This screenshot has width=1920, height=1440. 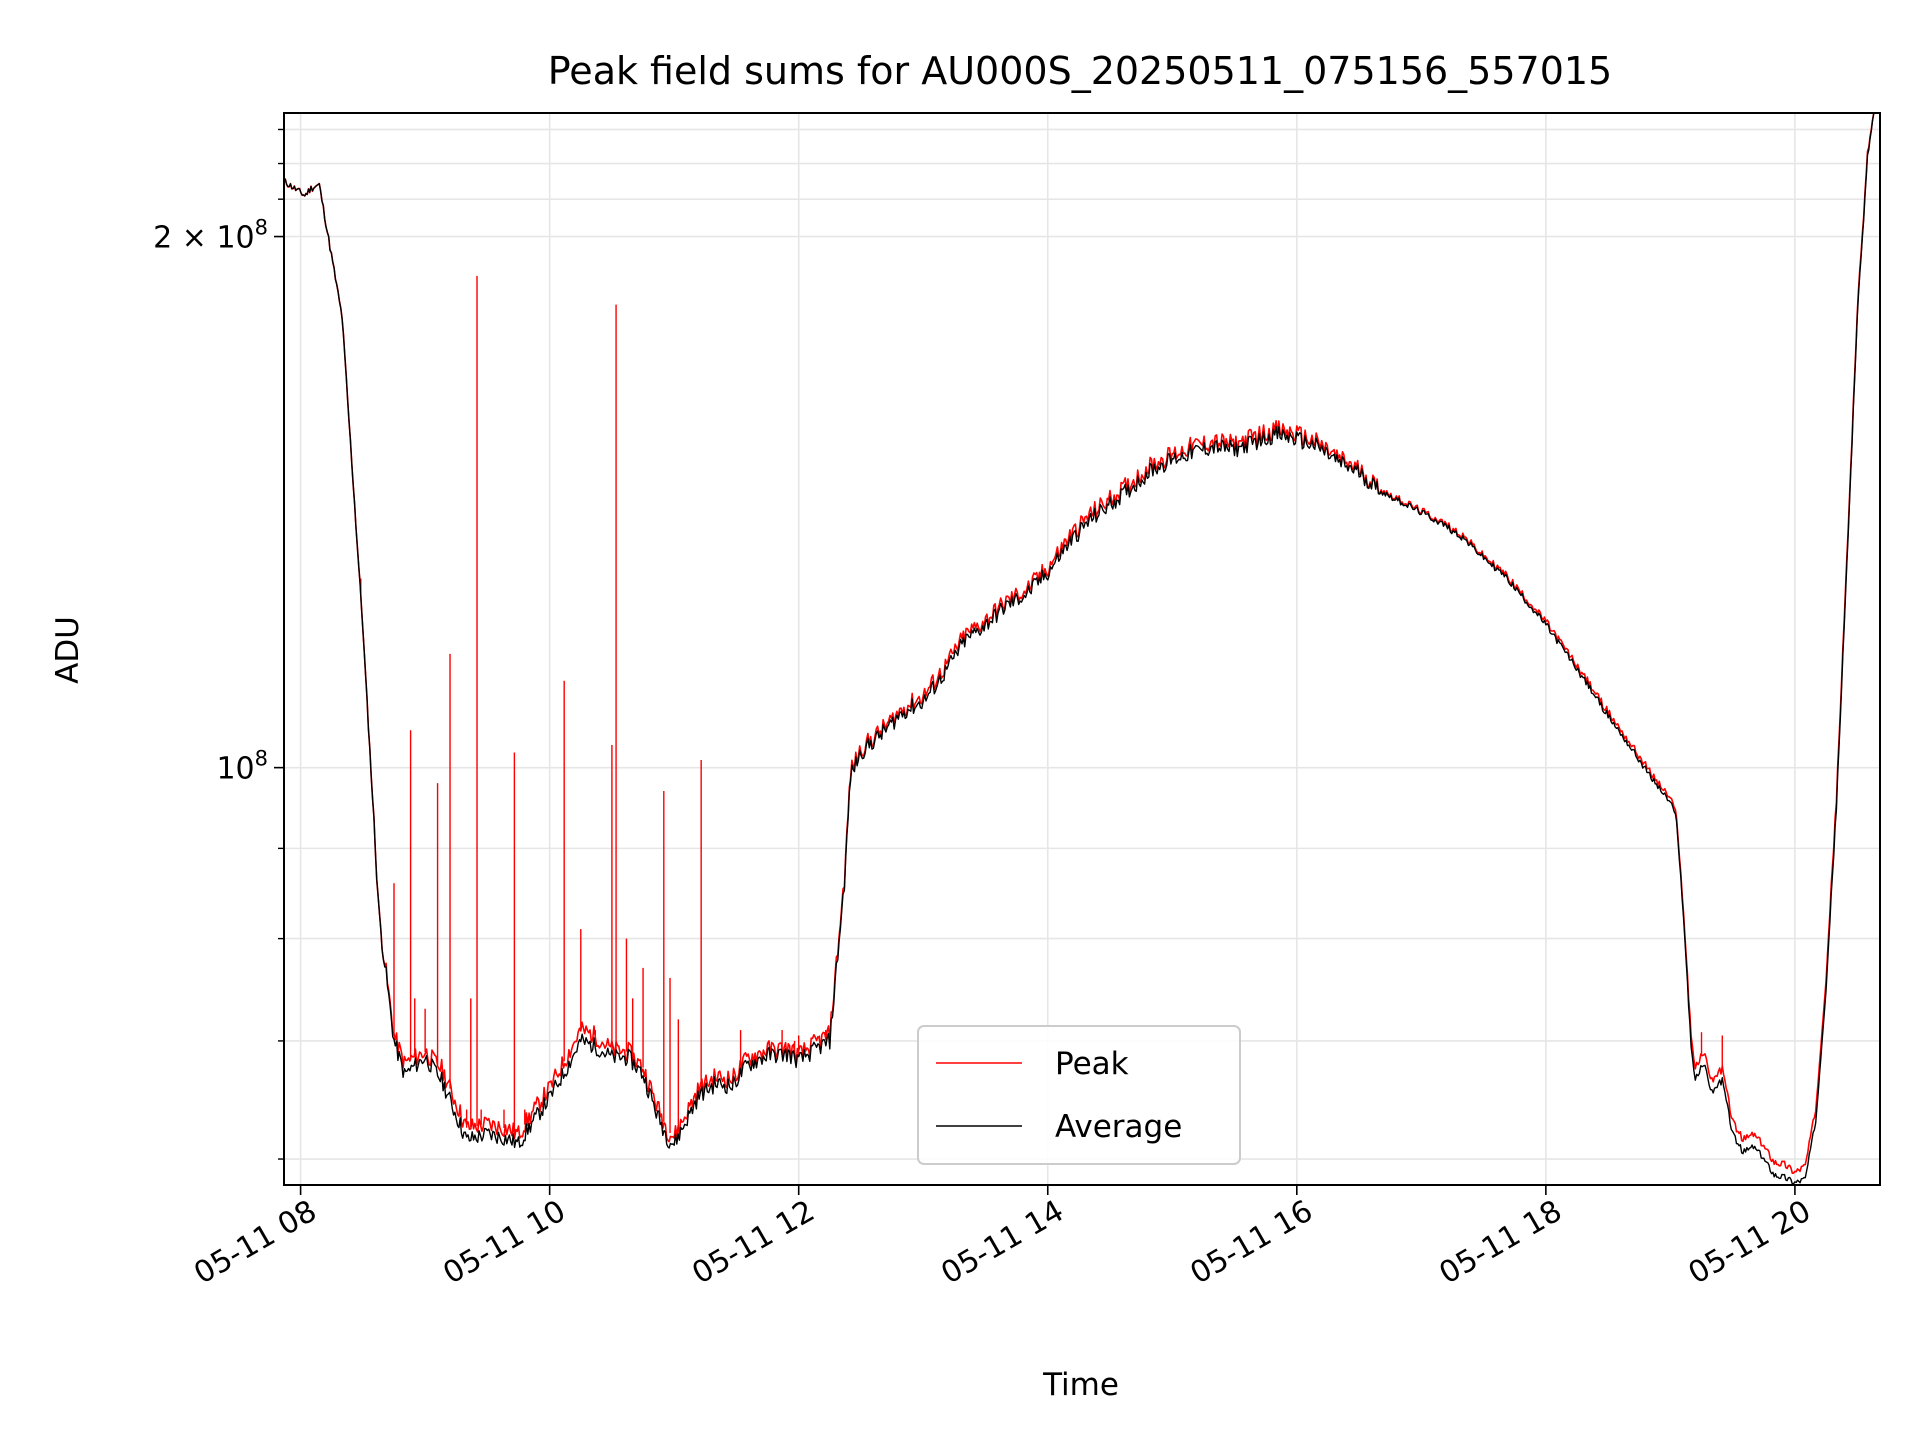 I want to click on y-axis-label: ADU, so click(x=68, y=650).